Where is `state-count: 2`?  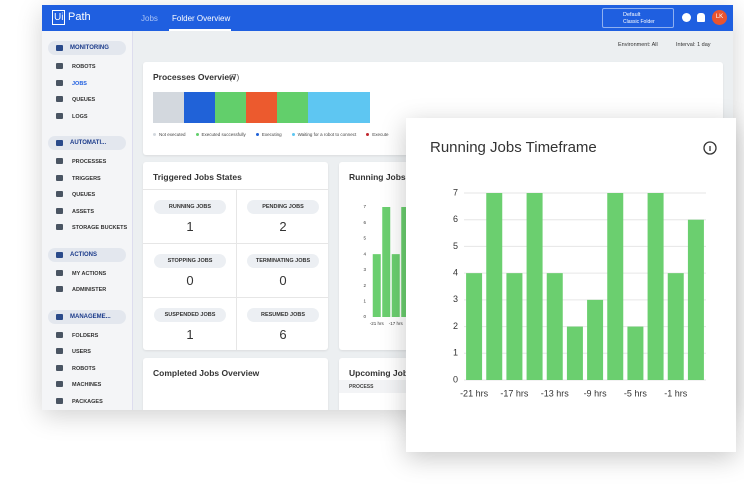 state-count: 2 is located at coordinates (283, 226).